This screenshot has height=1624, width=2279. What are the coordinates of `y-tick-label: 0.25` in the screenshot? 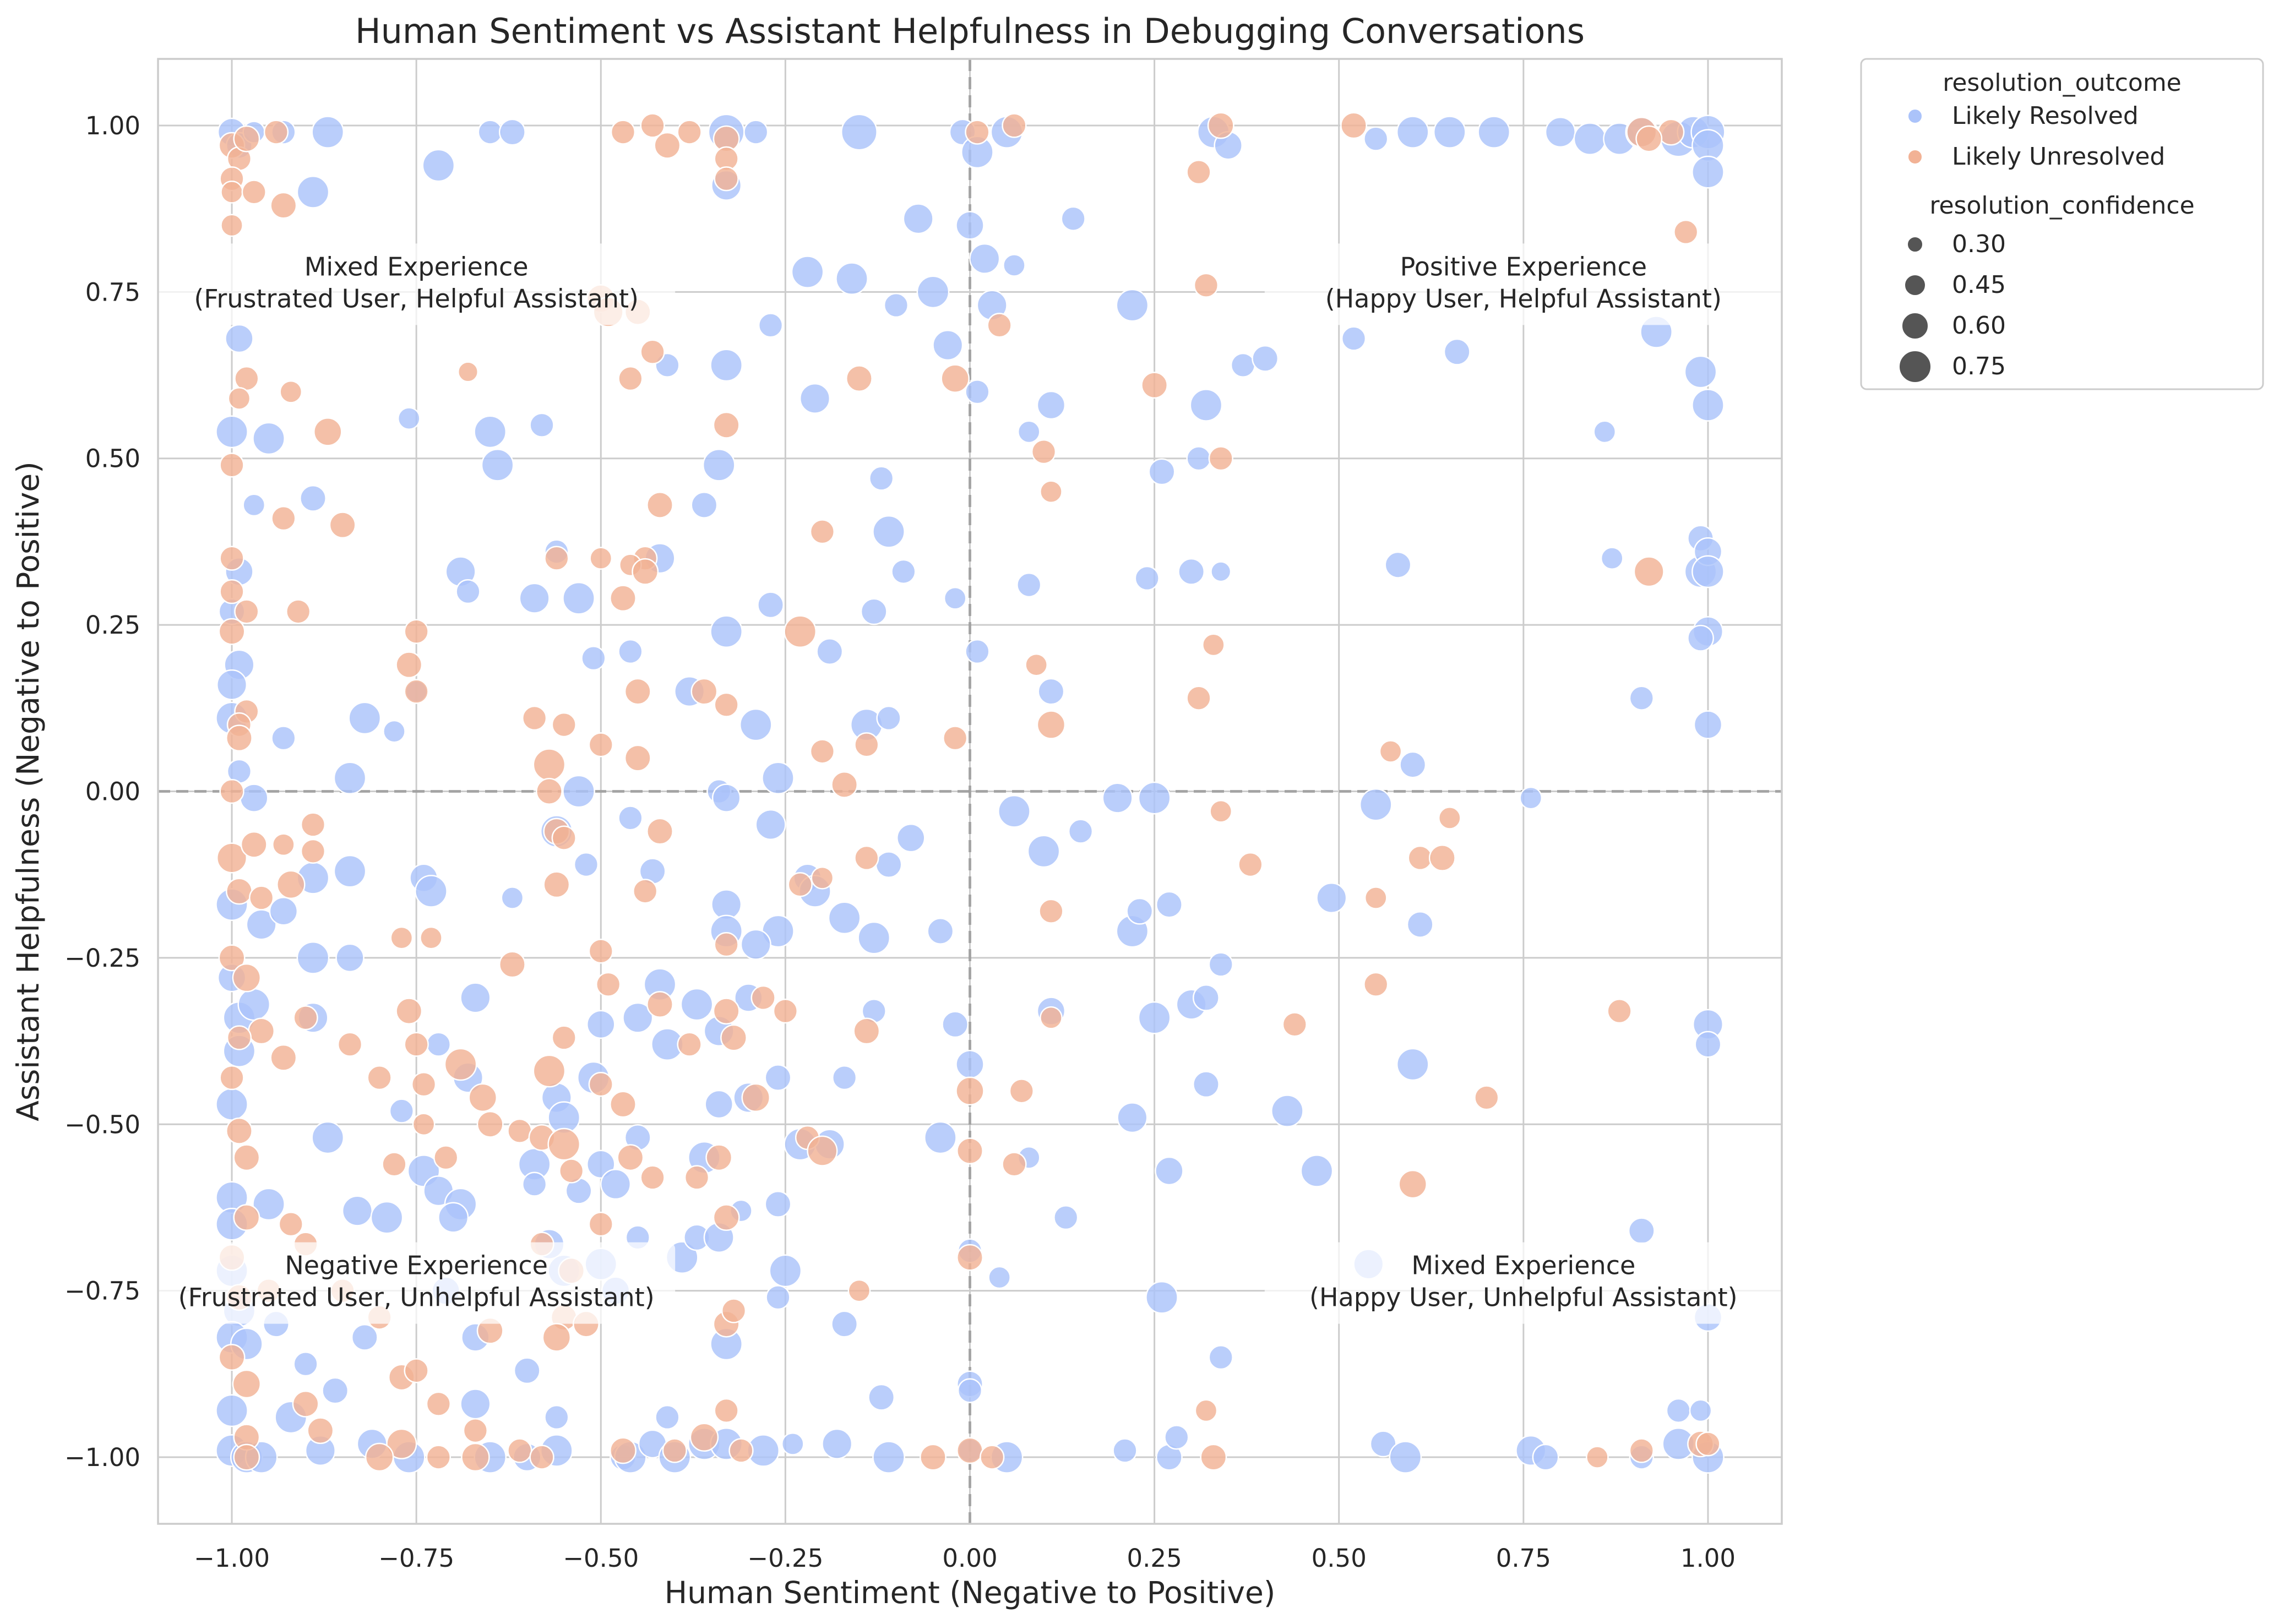 It's located at (112, 626).